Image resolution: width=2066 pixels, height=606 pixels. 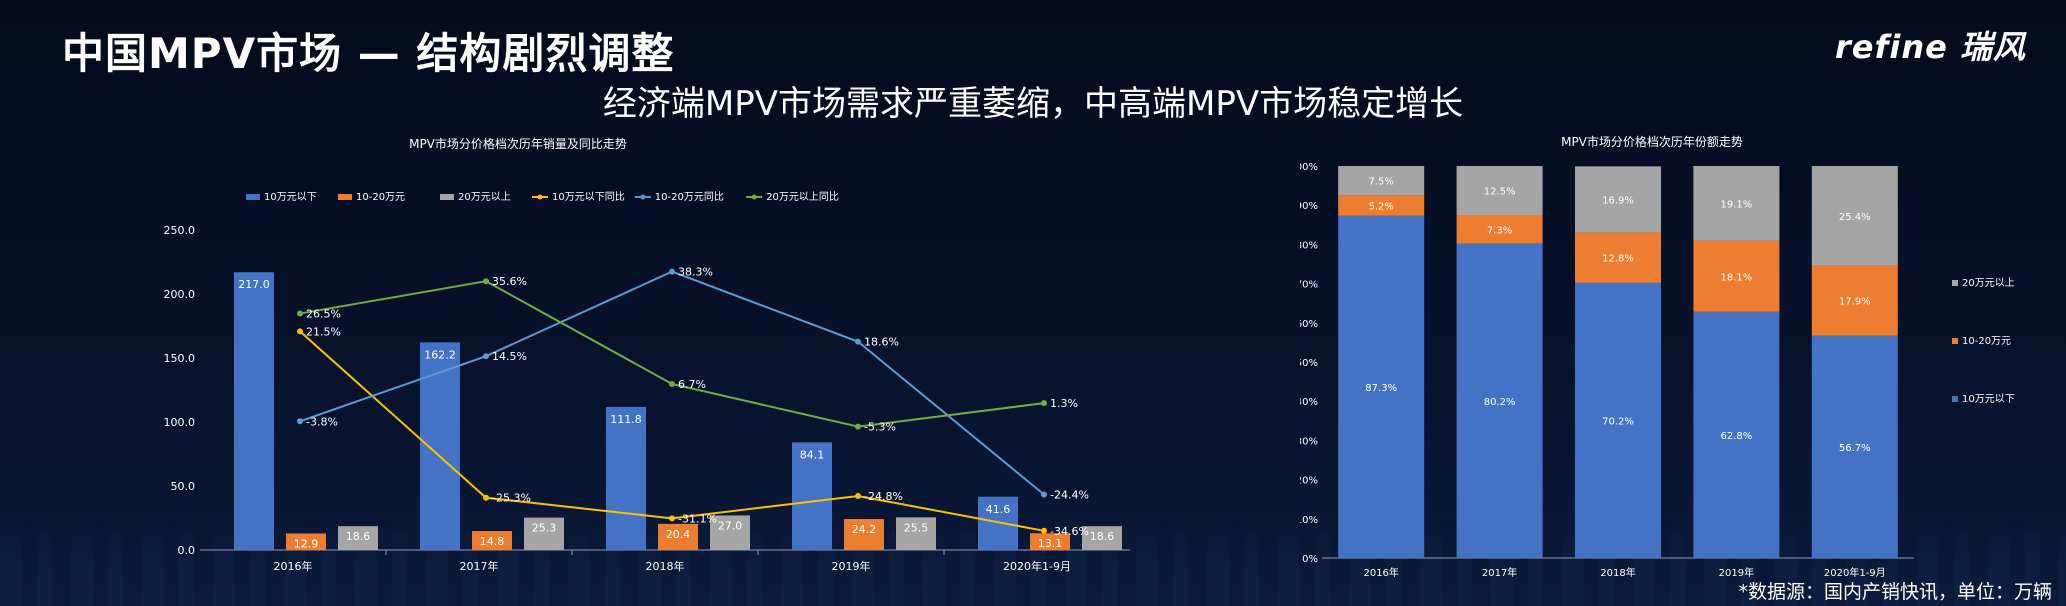 What do you see at coordinates (254, 284) in the screenshot?
I see `left-bar-label-0: 217.0` at bounding box center [254, 284].